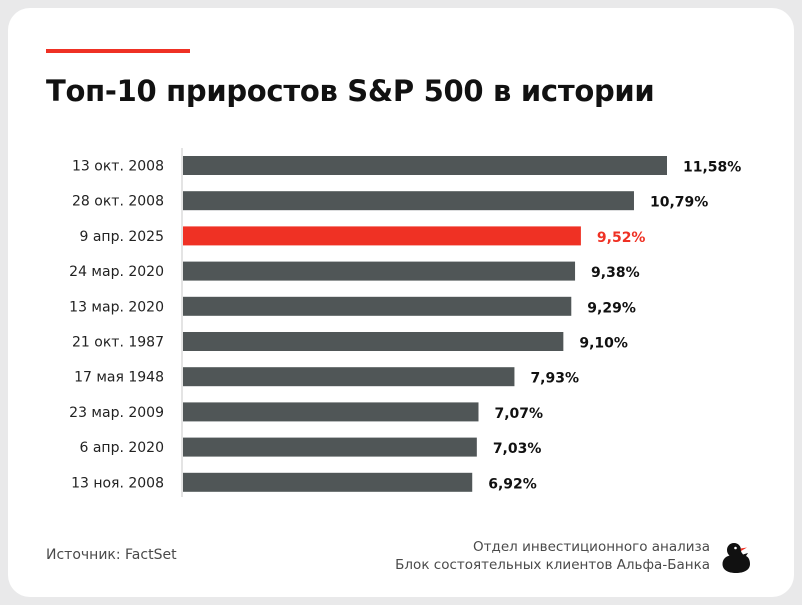  What do you see at coordinates (679, 203) in the screenshot?
I see `value-label: 10,79%` at bounding box center [679, 203].